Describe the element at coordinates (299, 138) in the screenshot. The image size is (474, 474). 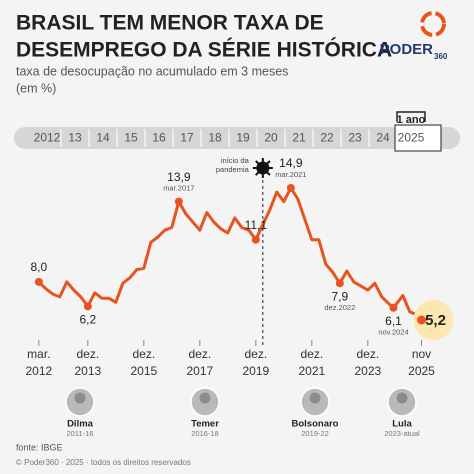
I see `year-label: 21` at that location.